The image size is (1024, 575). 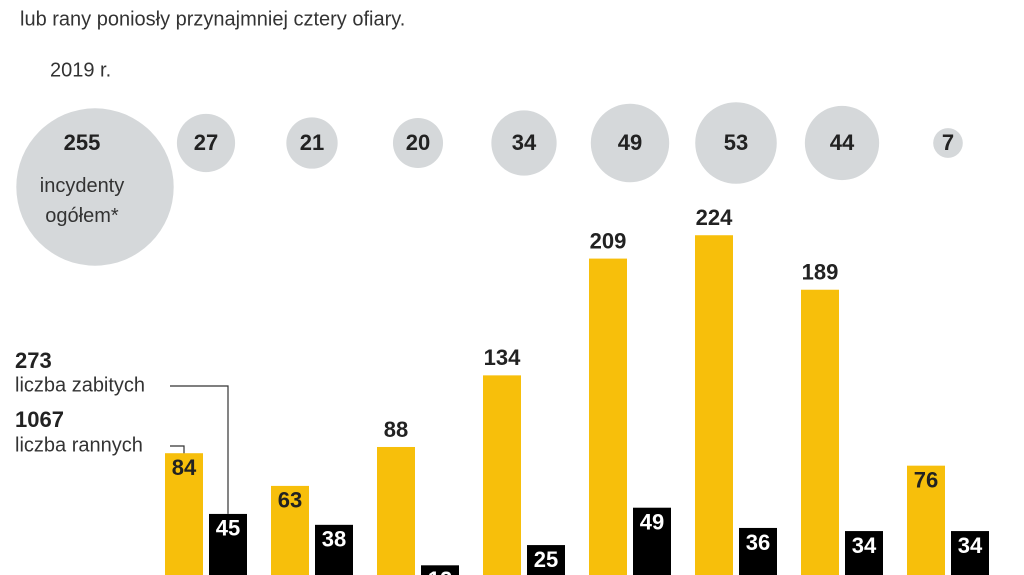 I want to click on total-value: 255, so click(x=82, y=142).